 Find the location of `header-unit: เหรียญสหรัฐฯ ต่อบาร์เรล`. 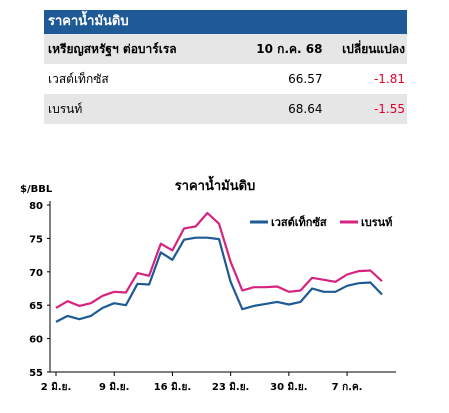

header-unit: เหรียญสหรัฐฯ ต่อบาร์เรล is located at coordinates (112, 48).